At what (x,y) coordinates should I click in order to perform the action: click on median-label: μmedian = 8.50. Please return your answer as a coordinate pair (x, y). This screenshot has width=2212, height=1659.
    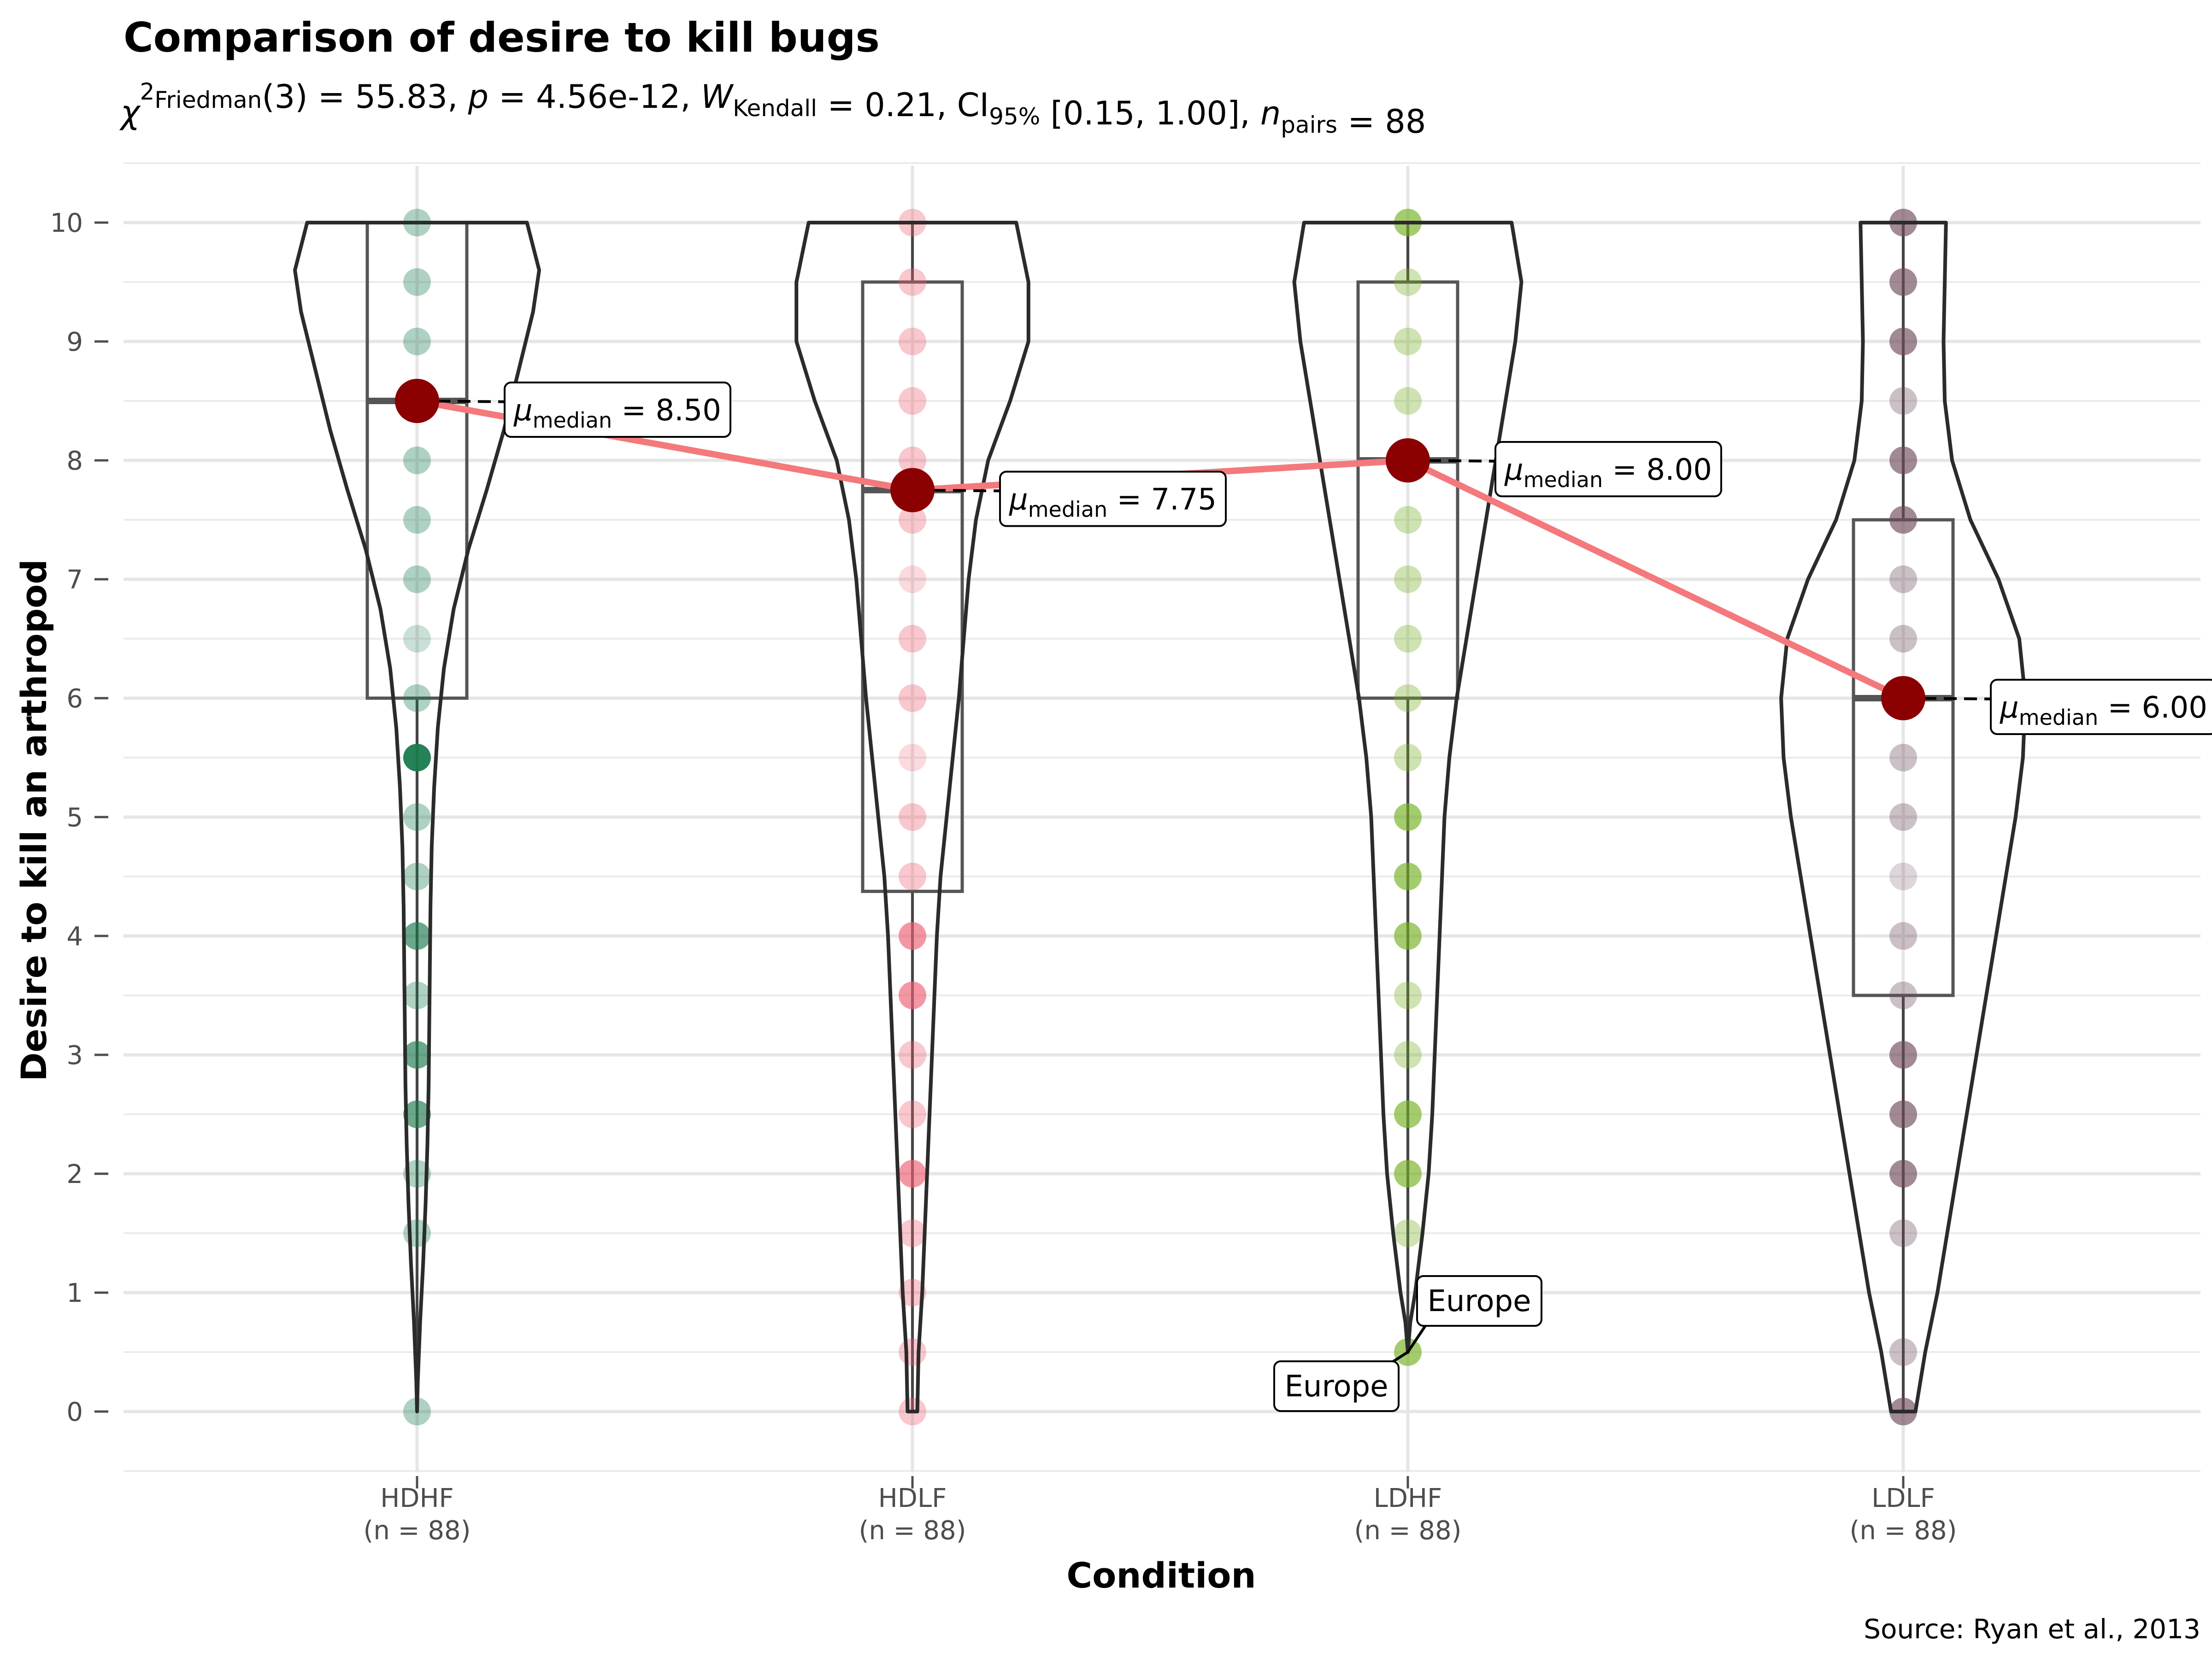
    Looking at the image, I should click on (563, 408).